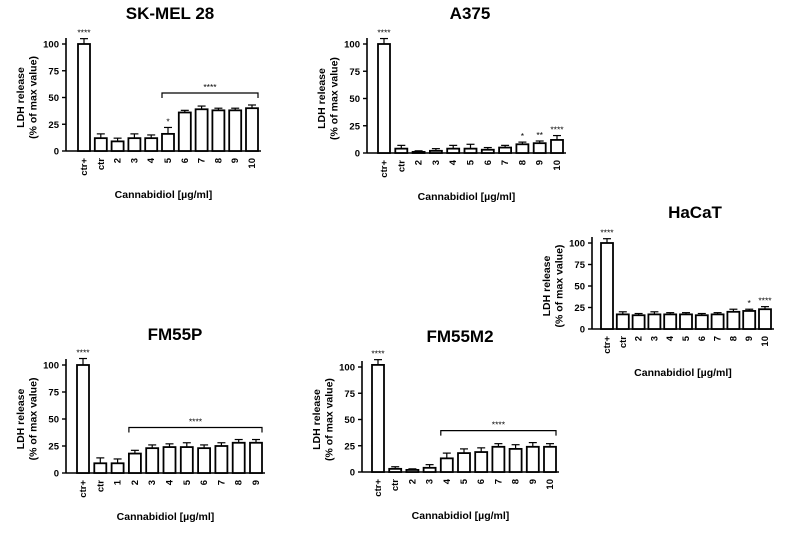 The width and height of the screenshot is (790, 534). What do you see at coordinates (175, 334) in the screenshot?
I see `chart-title: FM55P` at bounding box center [175, 334].